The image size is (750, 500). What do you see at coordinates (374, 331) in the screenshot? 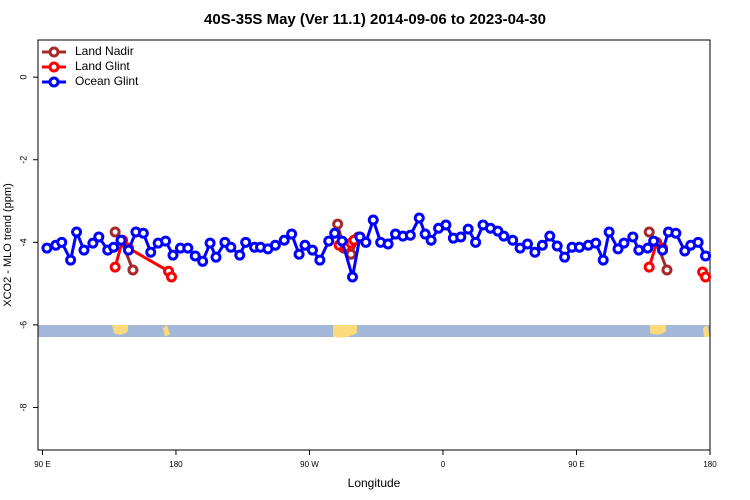
I see `map-strip` at bounding box center [374, 331].